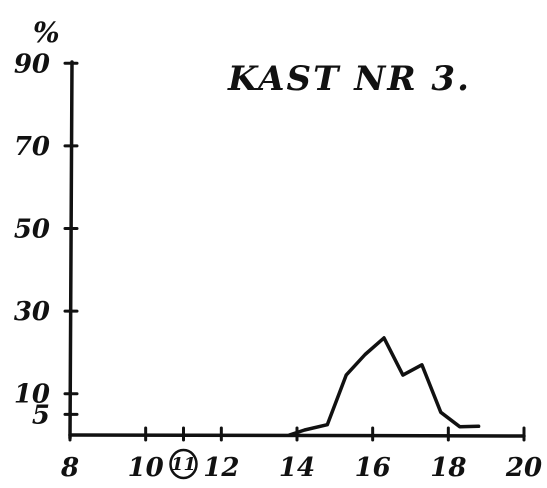 Image resolution: width=547 pixels, height=488 pixels. I want to click on x-tick-label-18: 18, so click(448, 468).